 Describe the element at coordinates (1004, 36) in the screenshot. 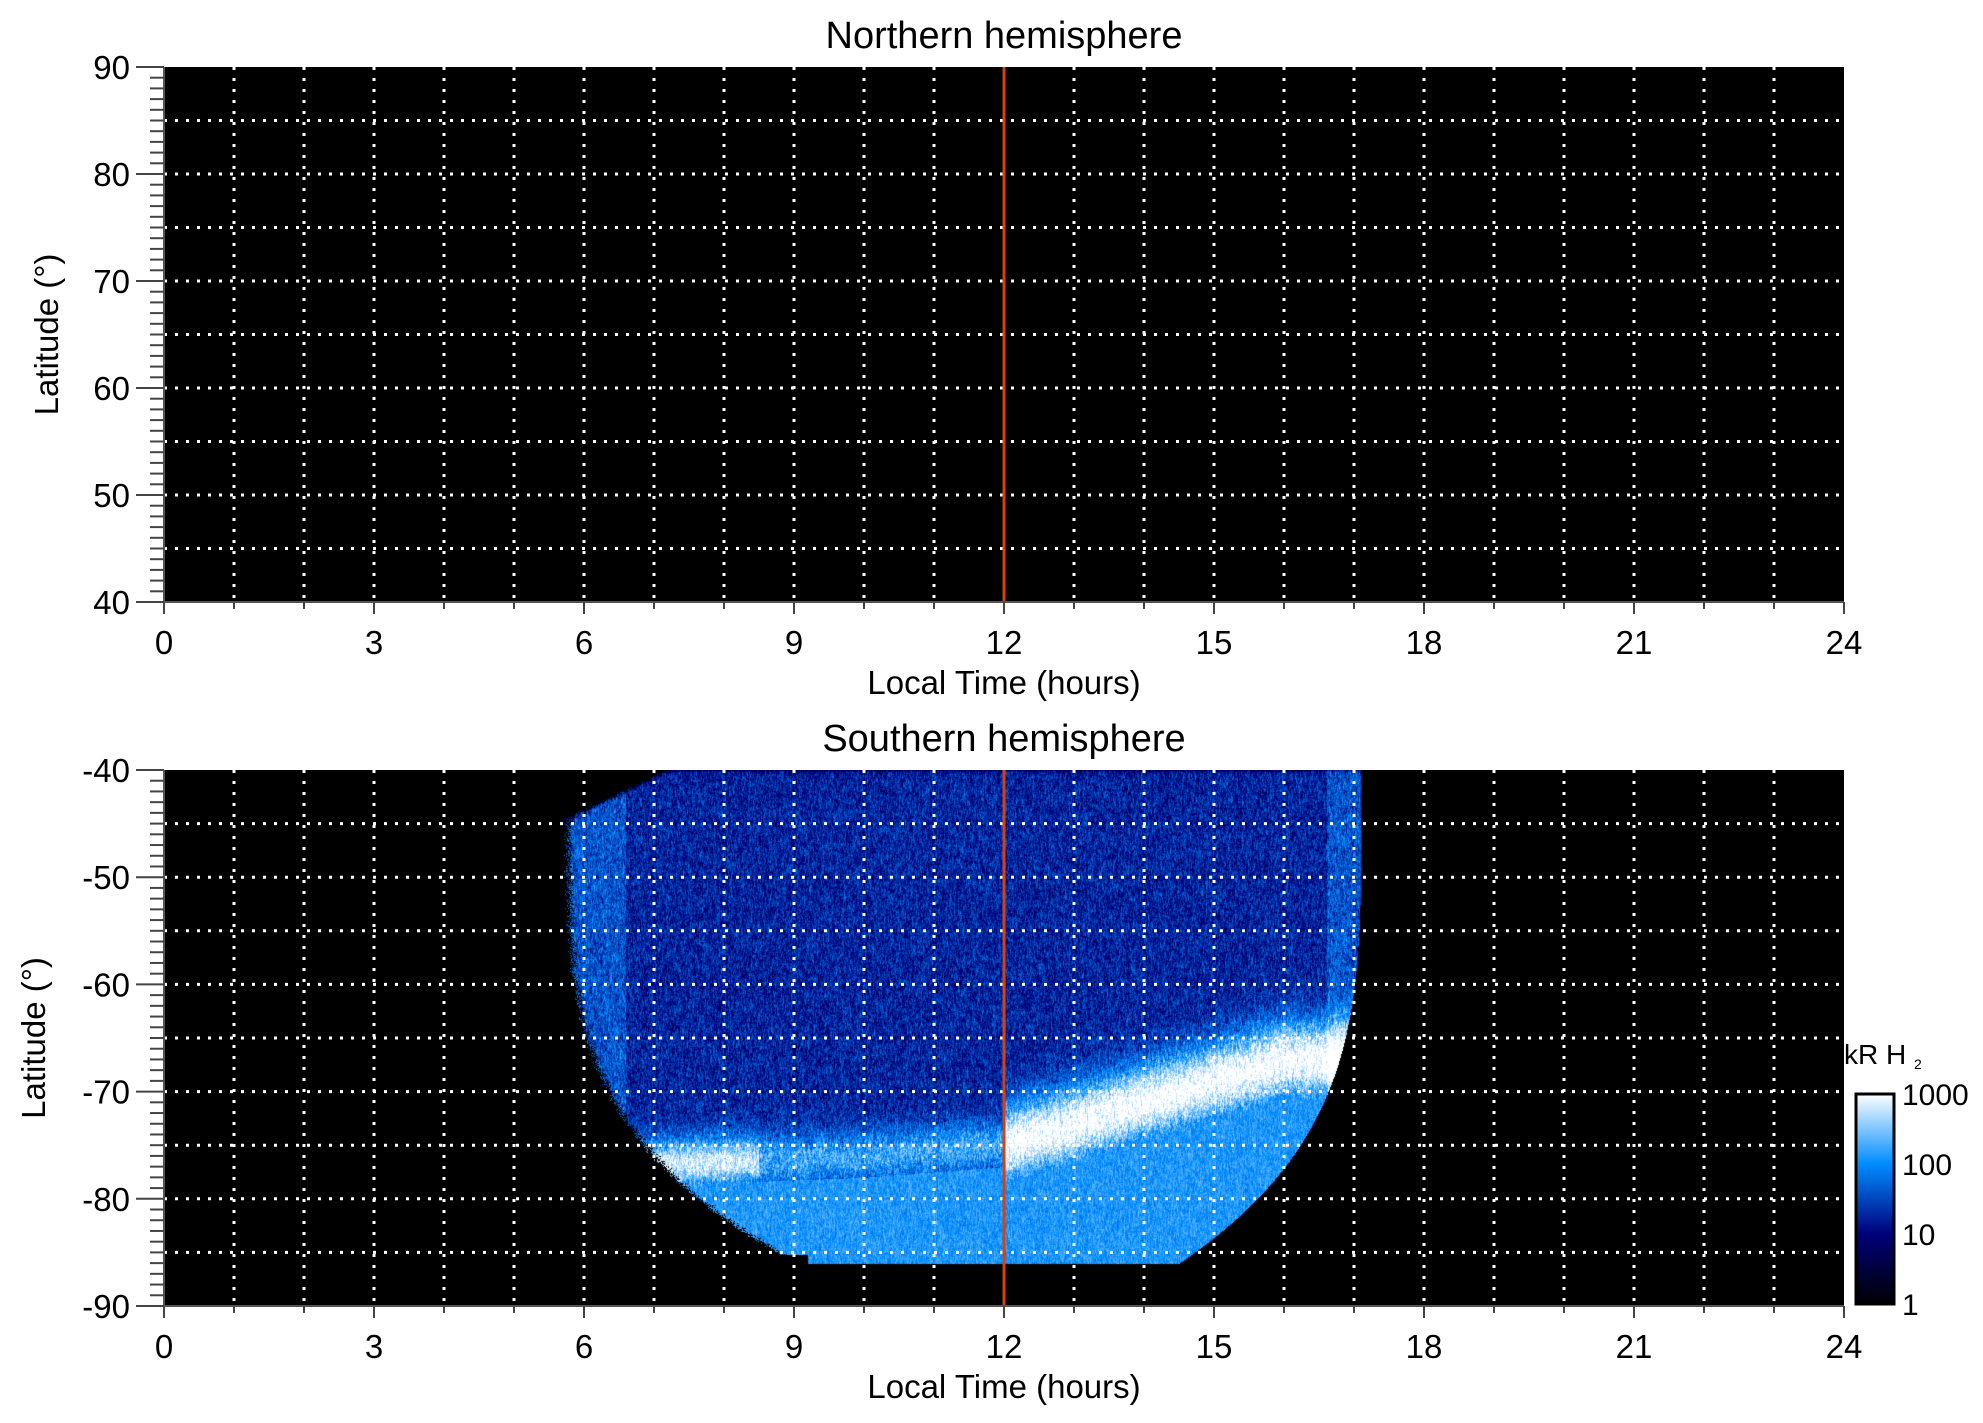

I see `chart-title: Northern hemisphere` at that location.